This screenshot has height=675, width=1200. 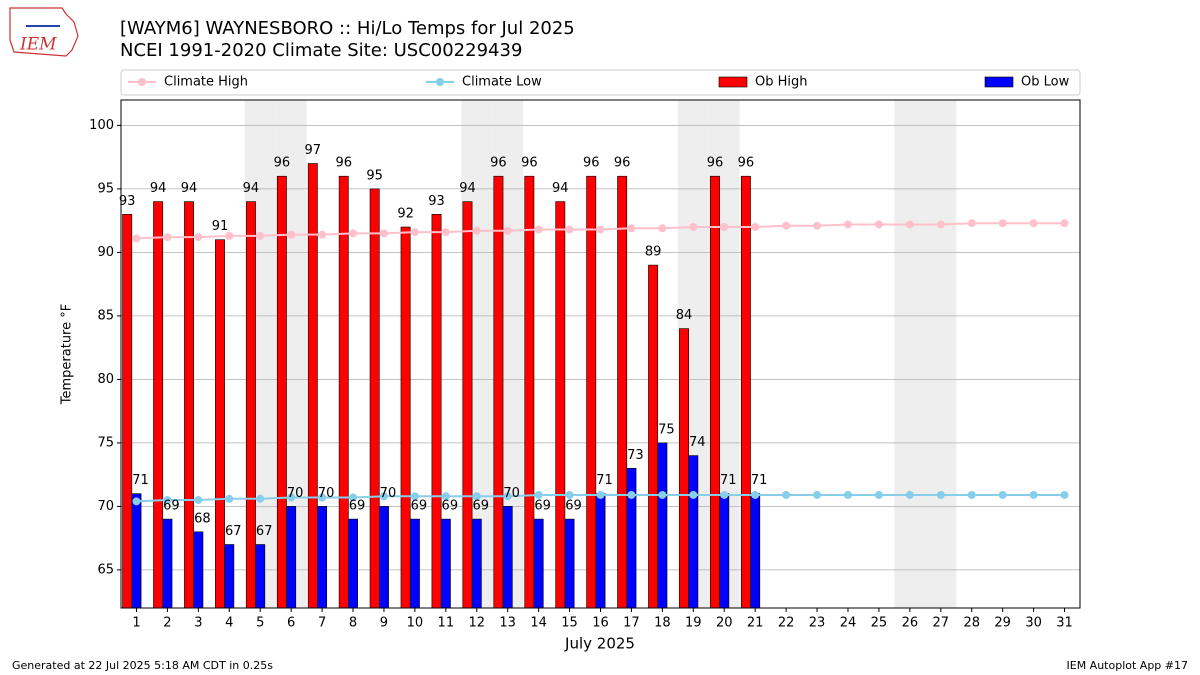 What do you see at coordinates (653, 252) in the screenshot?
I see `value-label: 89` at bounding box center [653, 252].